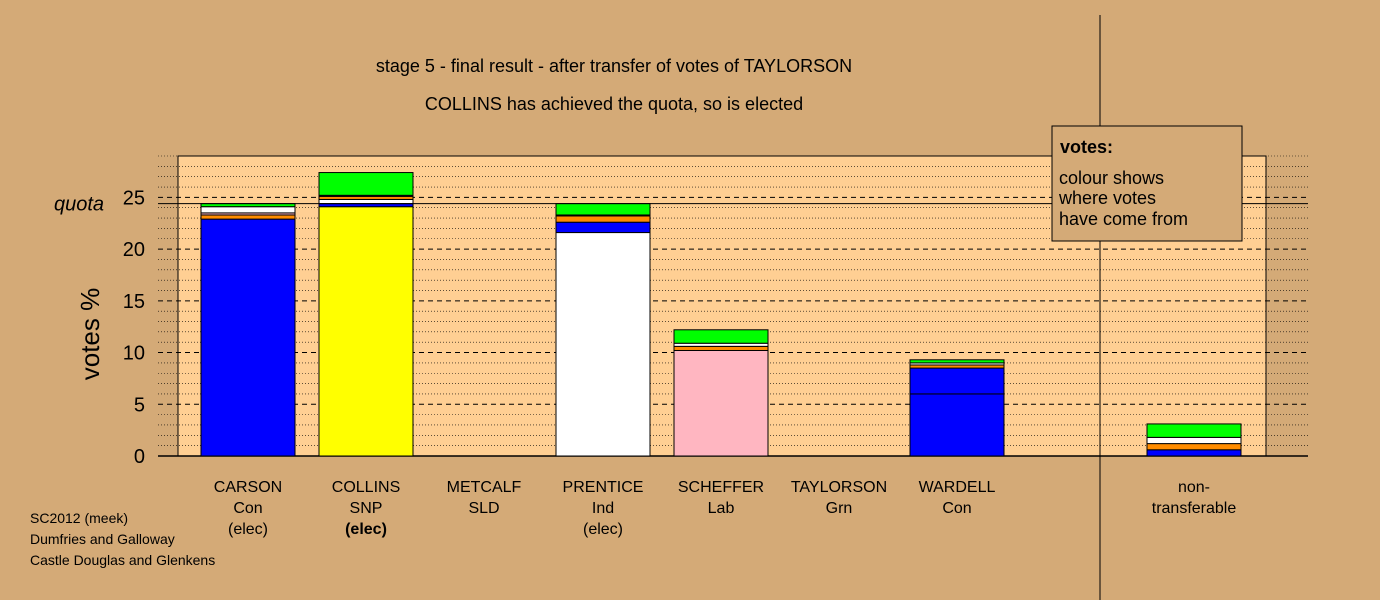  I want to click on candidate-name-2: METCALF, so click(484, 487).